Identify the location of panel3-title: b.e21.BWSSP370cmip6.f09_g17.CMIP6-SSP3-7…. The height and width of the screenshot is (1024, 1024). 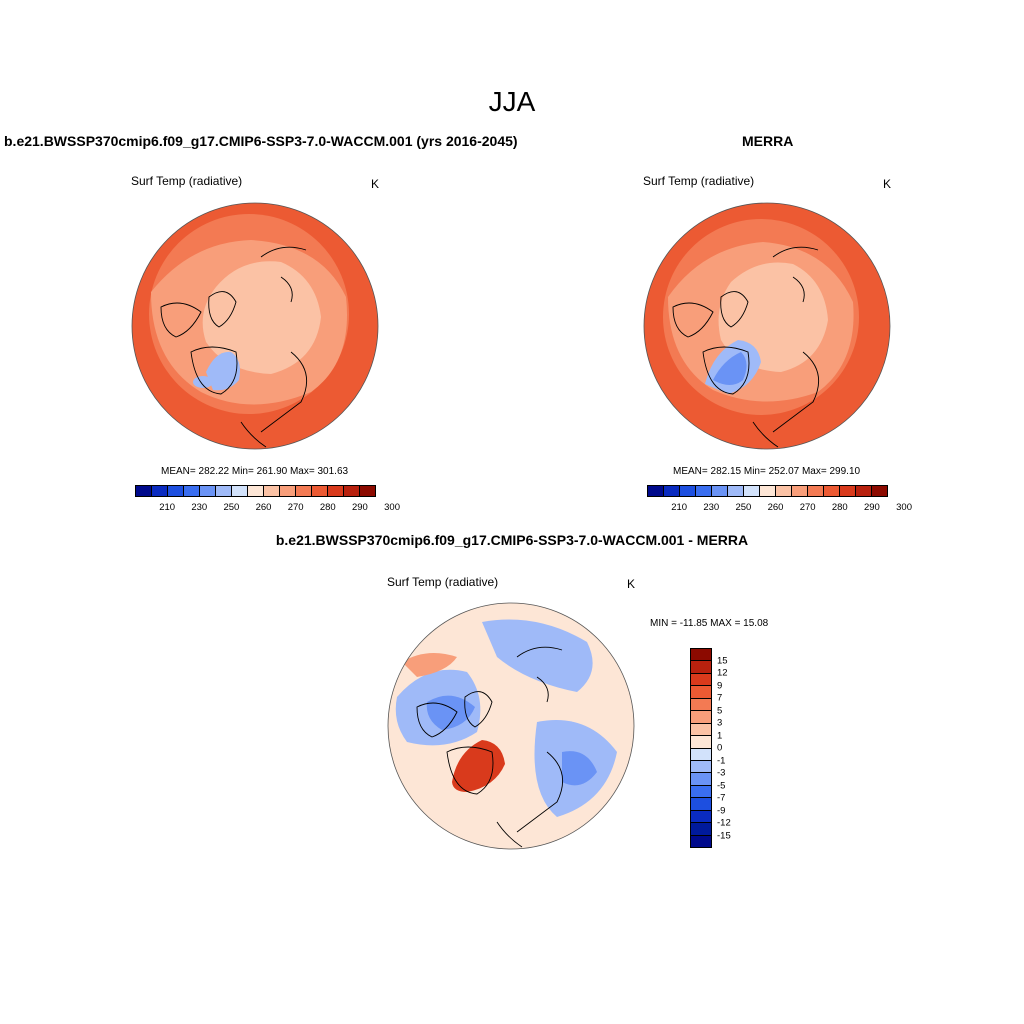
(512, 540).